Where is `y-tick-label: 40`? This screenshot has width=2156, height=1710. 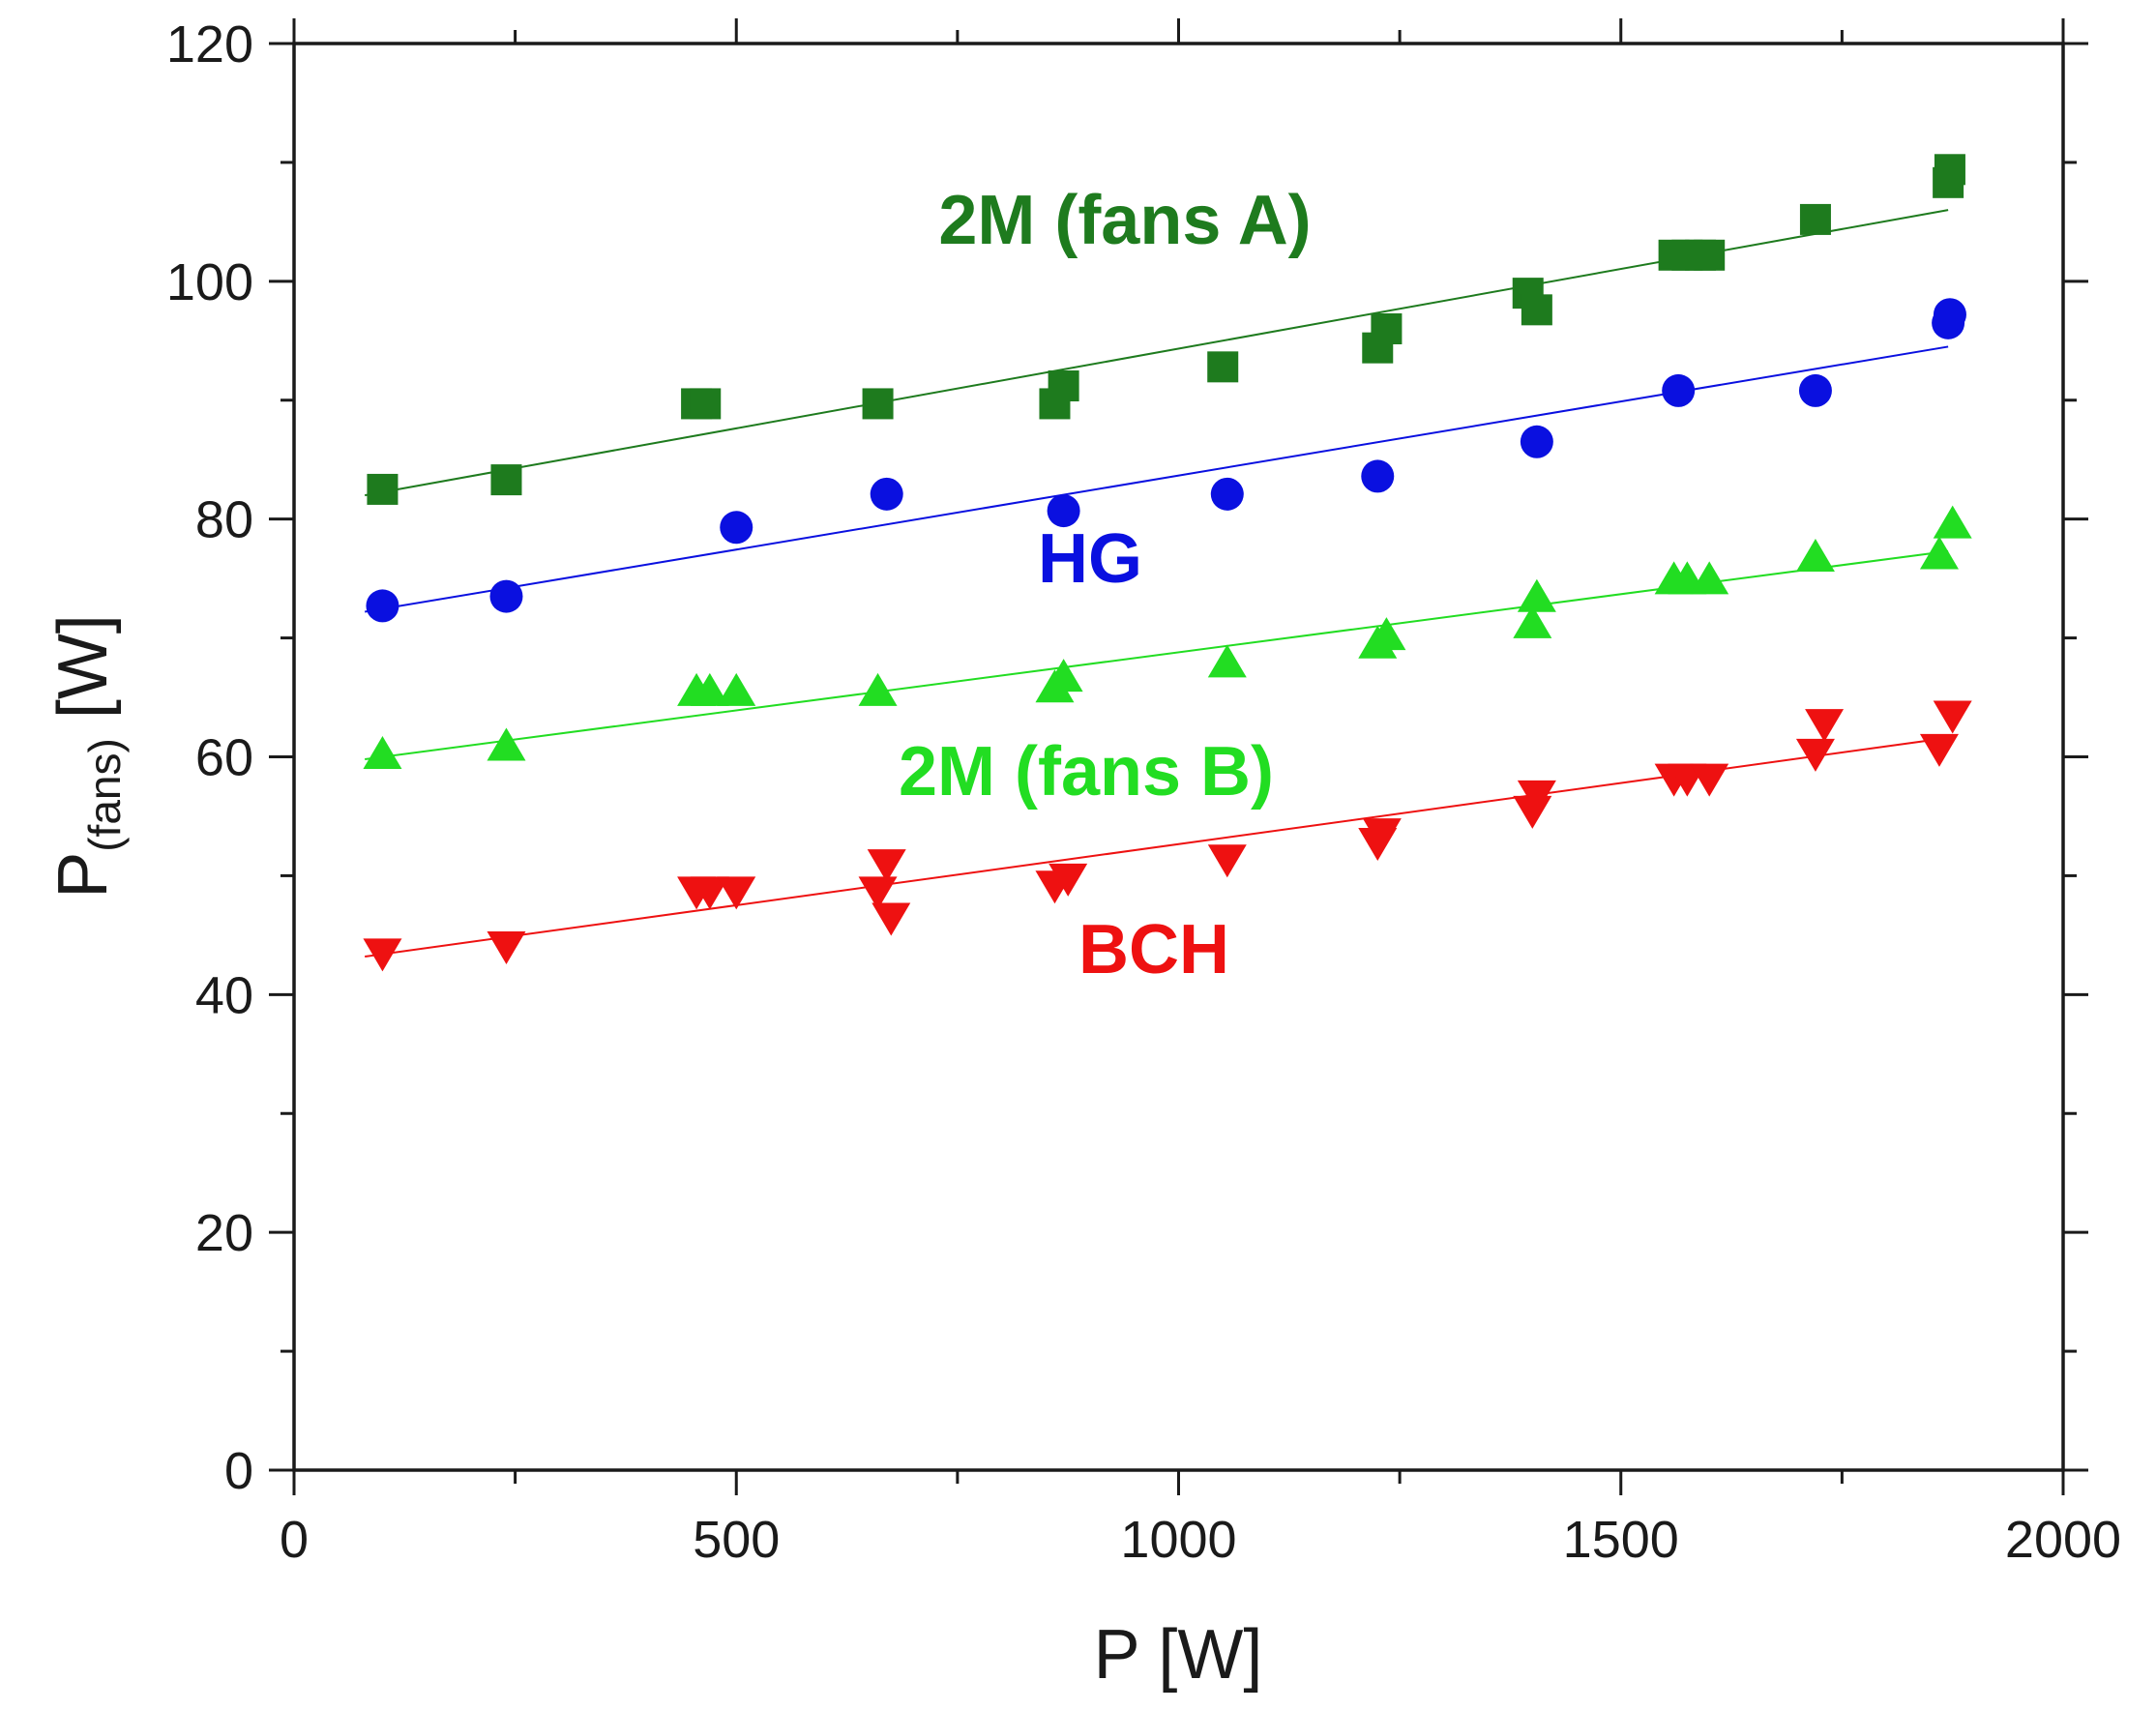
y-tick-label: 40 is located at coordinates (224, 995).